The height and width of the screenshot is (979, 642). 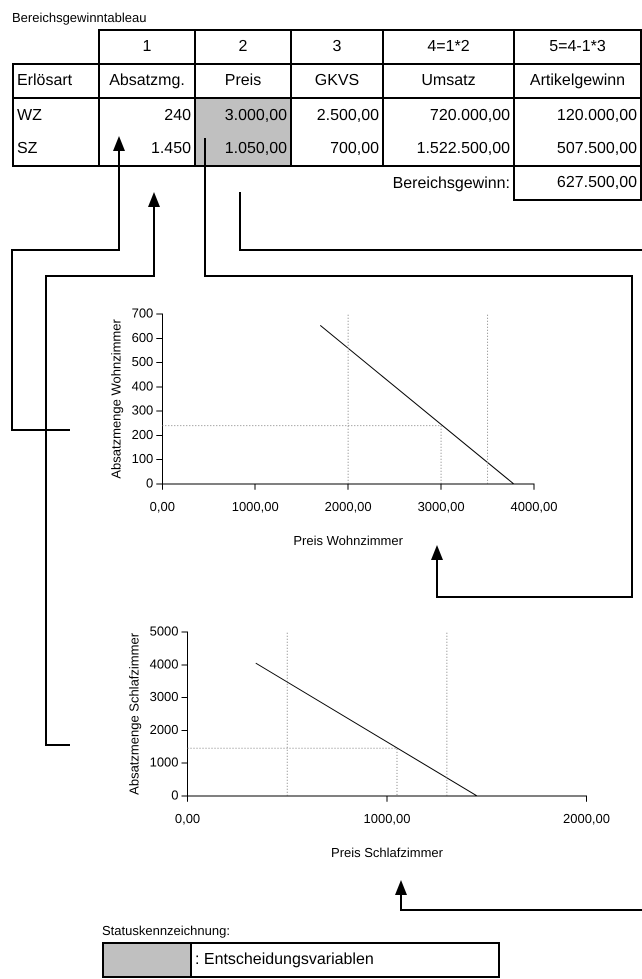 What do you see at coordinates (596, 148) in the screenshot?
I see `text: 507.500,00` at bounding box center [596, 148].